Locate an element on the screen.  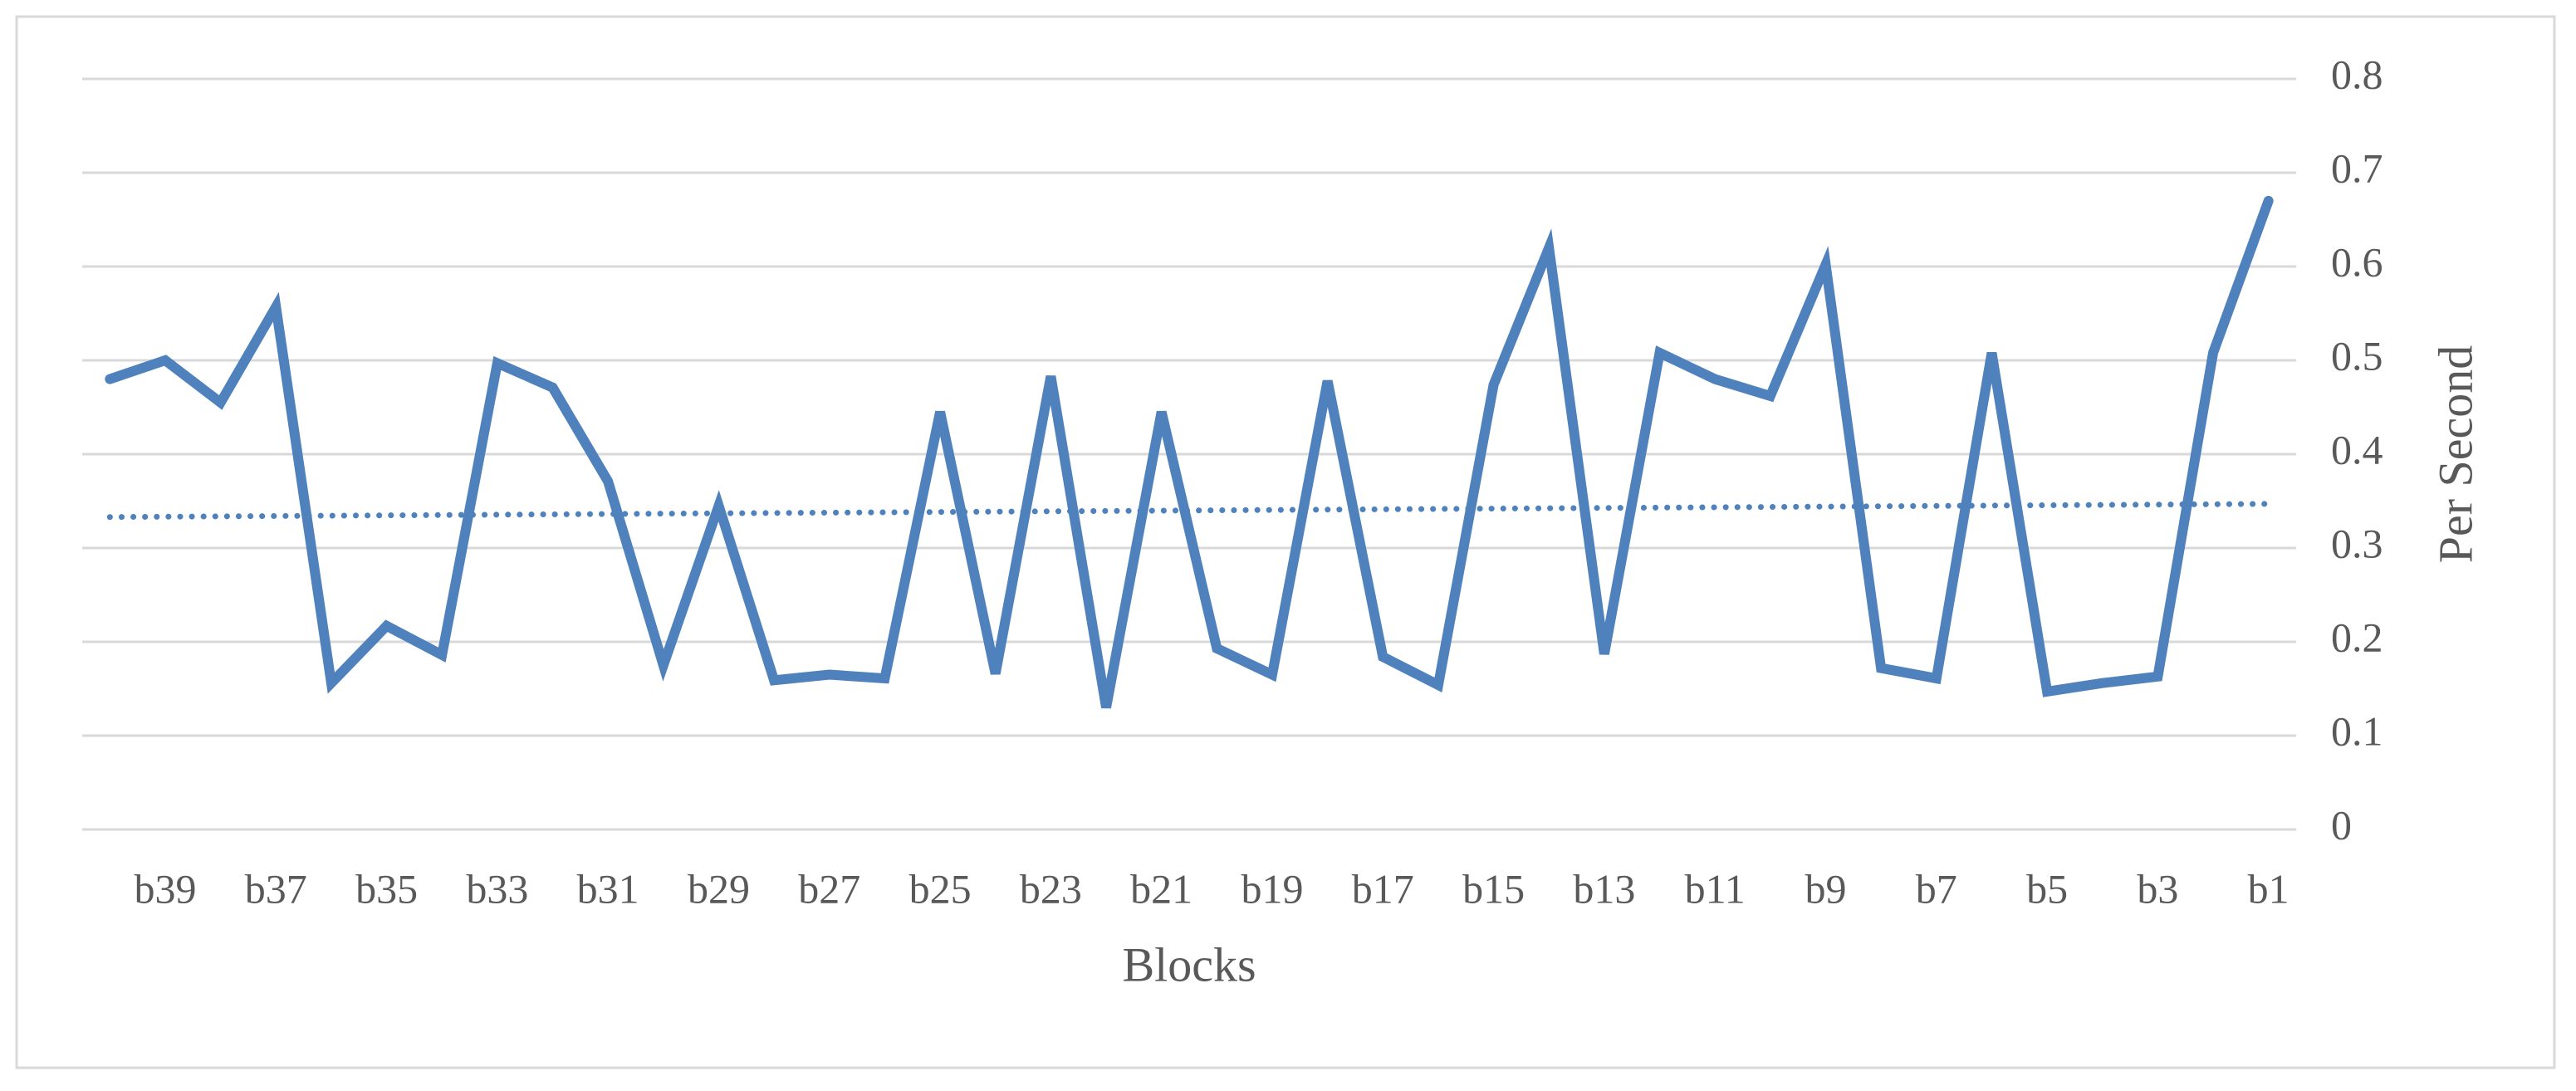
y-tick-label: 0.5 is located at coordinates (2357, 356).